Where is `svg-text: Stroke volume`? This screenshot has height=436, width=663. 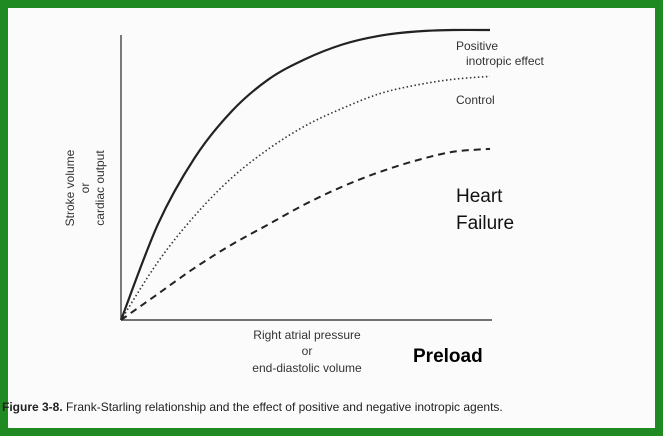
svg-text: Stroke volume is located at coordinates (70, 187).